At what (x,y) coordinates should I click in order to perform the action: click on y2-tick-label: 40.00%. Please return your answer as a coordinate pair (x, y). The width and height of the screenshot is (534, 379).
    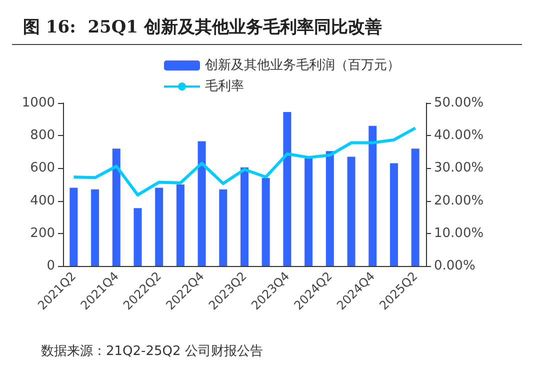
    Looking at the image, I should click on (459, 136).